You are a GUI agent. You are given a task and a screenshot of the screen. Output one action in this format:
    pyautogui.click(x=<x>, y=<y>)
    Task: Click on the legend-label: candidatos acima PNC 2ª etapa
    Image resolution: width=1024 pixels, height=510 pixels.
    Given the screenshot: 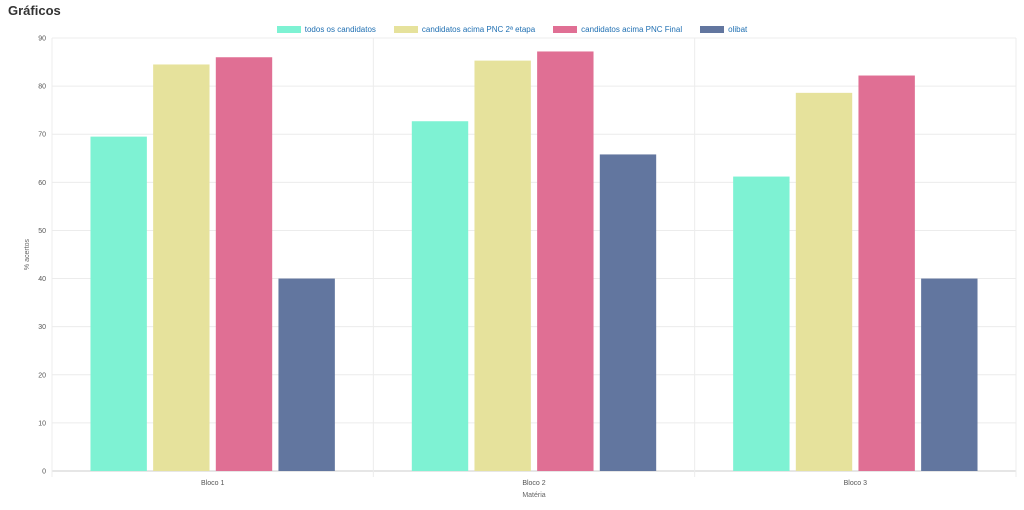 What is the action you would take?
    pyautogui.click(x=478, y=29)
    